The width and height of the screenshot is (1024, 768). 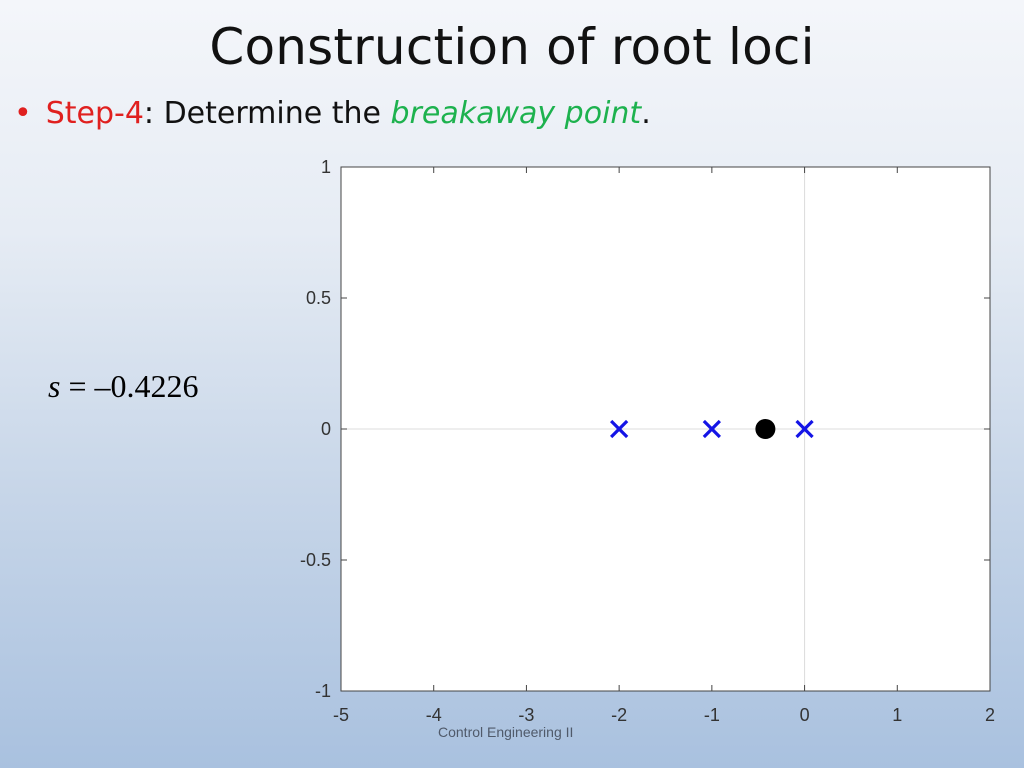 I want to click on equation-variable: s, so click(x=54, y=386).